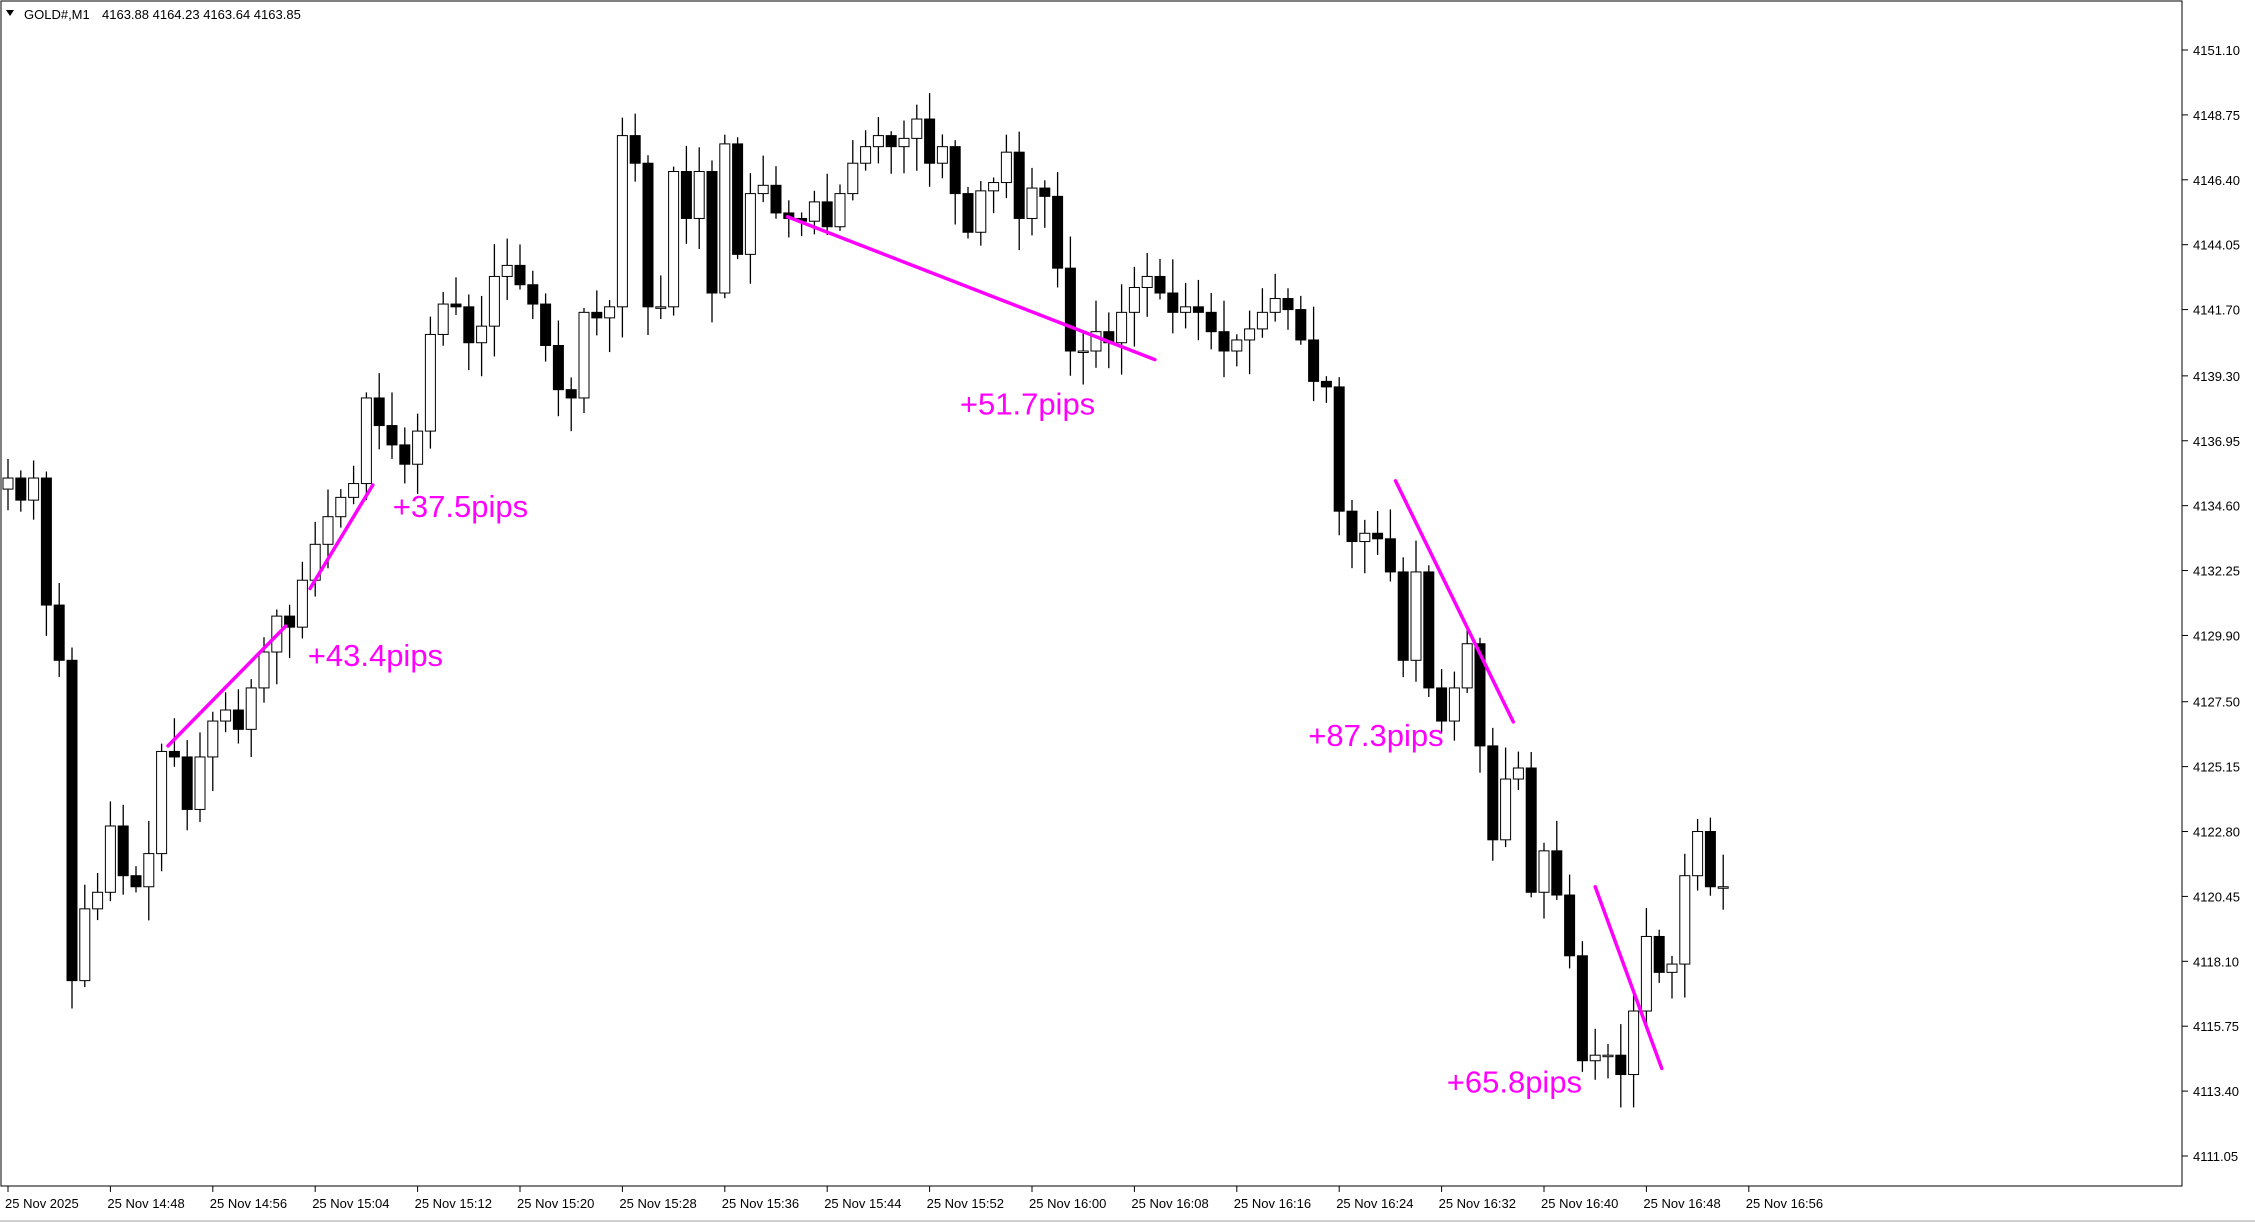  Describe the element at coordinates (965, 1203) in the screenshot. I see `x-tick-label: 25 Nov 15:52` at that location.